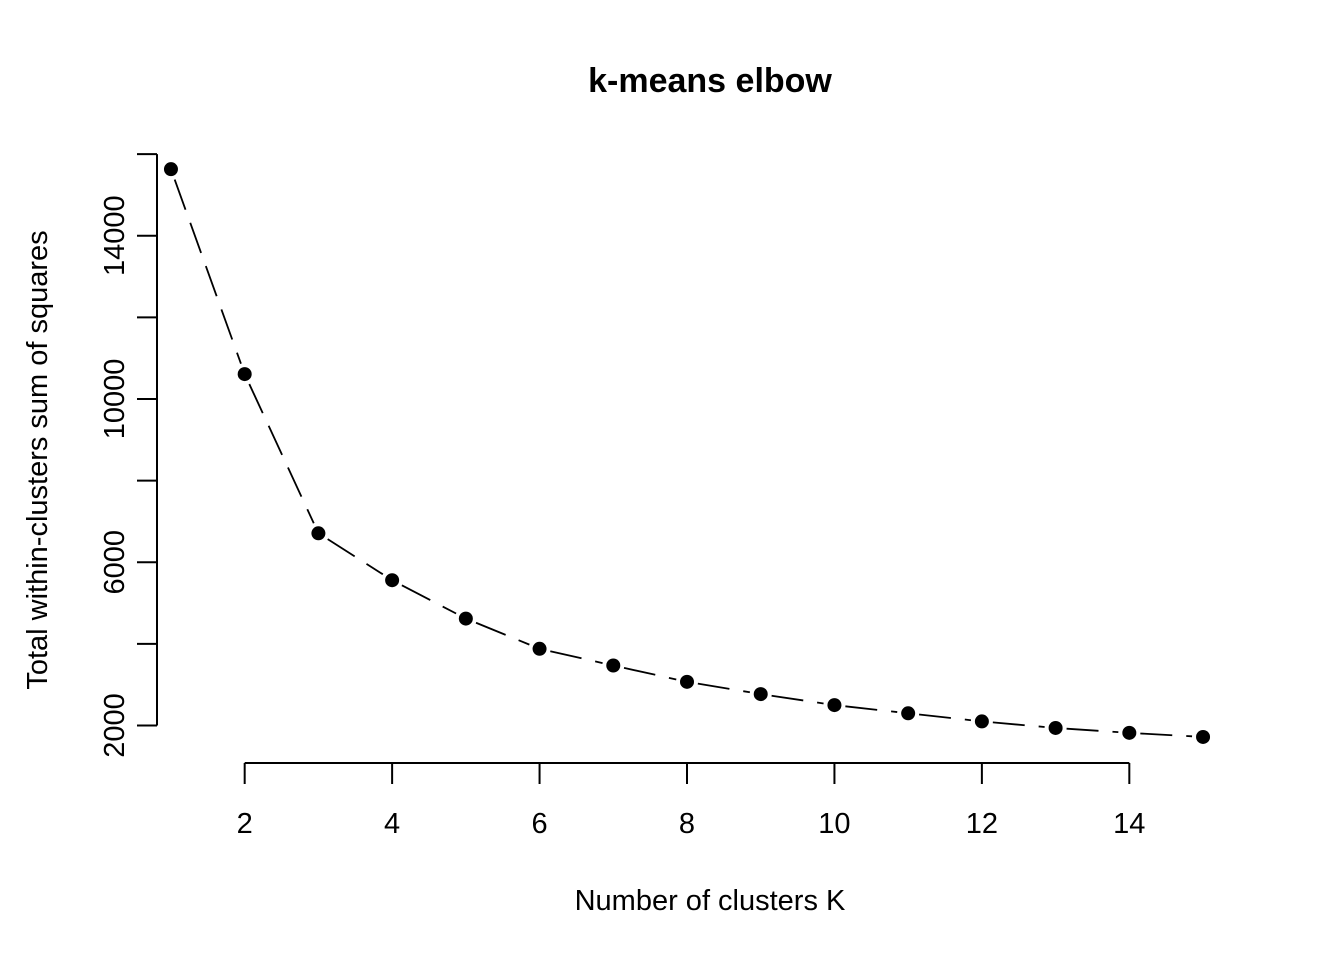 The height and width of the screenshot is (960, 1344). What do you see at coordinates (687, 681) in the screenshot?
I see `data-point-k8` at bounding box center [687, 681].